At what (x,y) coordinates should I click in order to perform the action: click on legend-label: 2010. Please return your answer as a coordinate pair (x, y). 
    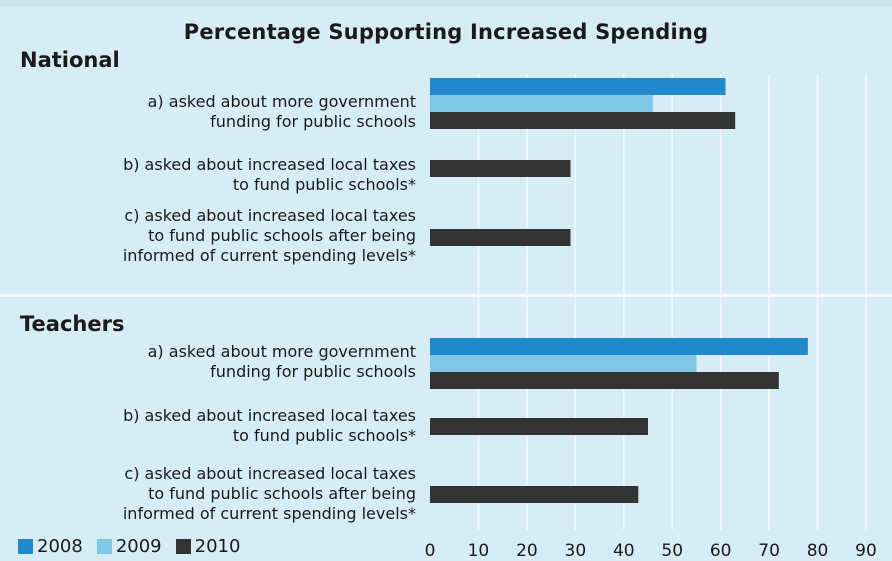
    Looking at the image, I should click on (217, 546).